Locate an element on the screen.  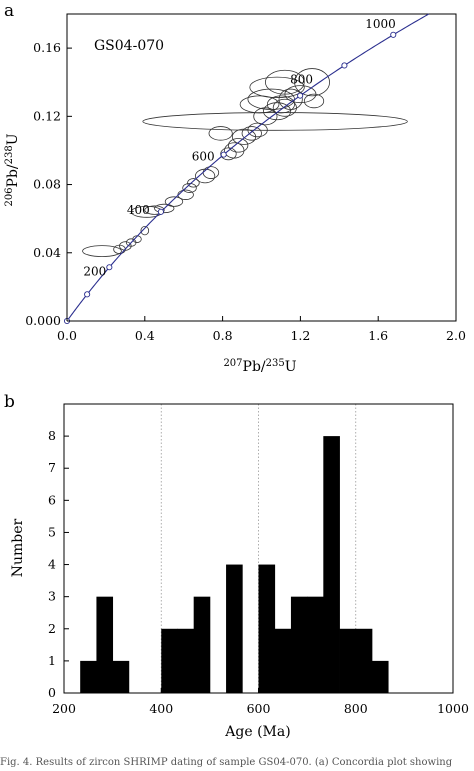
histogram-y-axis-title: Number is located at coordinates (18, 547).